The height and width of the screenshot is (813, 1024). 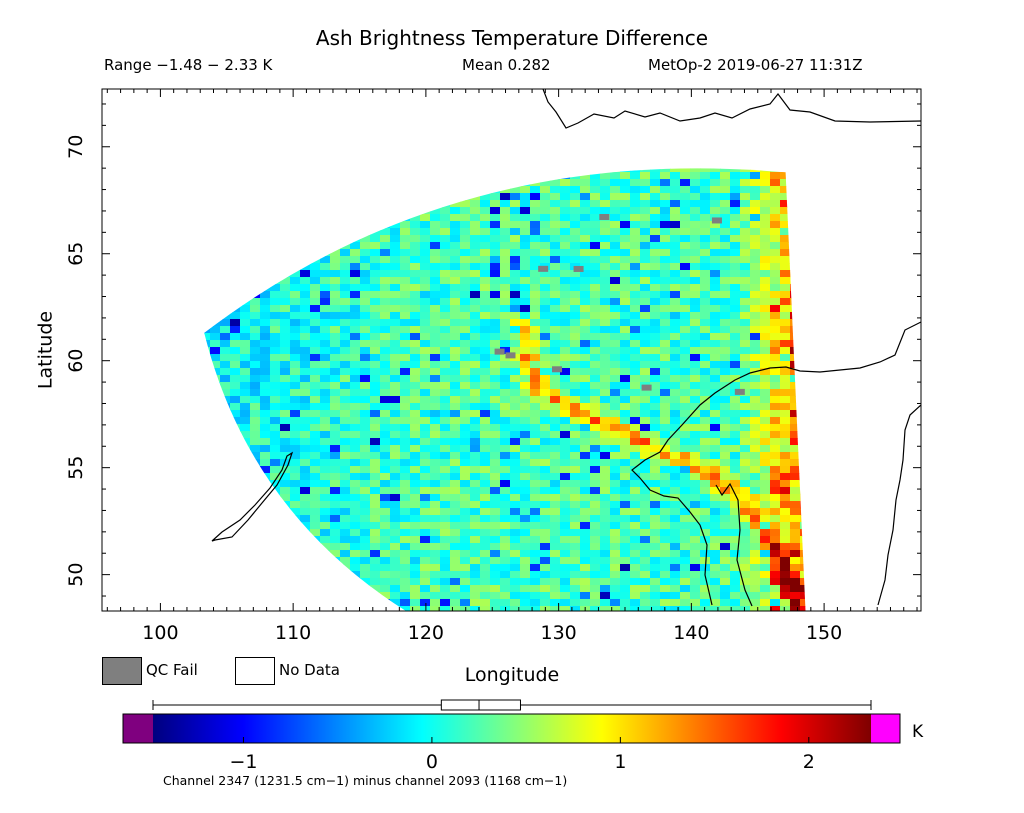 What do you see at coordinates (188, 65) in the screenshot?
I see `range-readout: Range −1.48 − 2.33 K` at bounding box center [188, 65].